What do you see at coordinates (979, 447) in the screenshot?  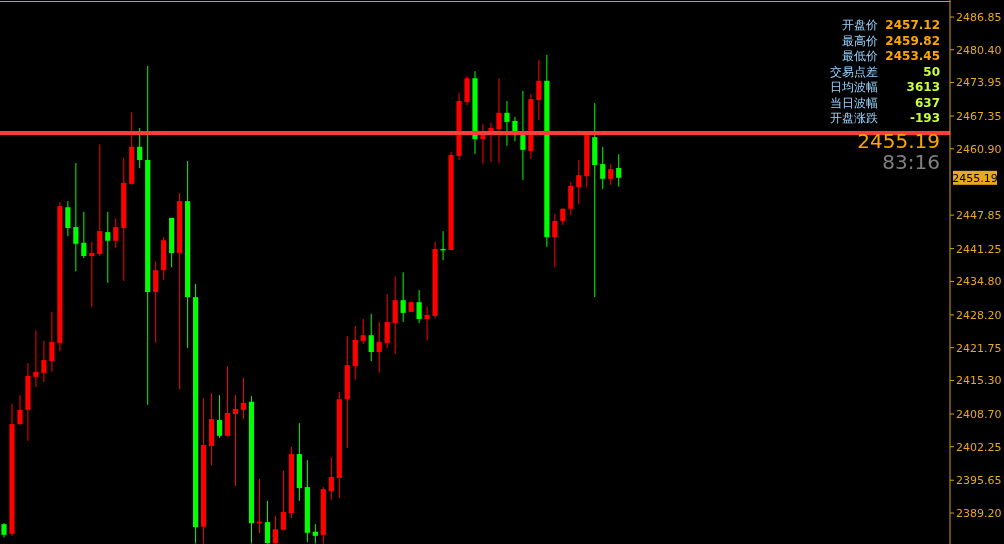 I see `y-tick-label: 2402.25` at bounding box center [979, 447].